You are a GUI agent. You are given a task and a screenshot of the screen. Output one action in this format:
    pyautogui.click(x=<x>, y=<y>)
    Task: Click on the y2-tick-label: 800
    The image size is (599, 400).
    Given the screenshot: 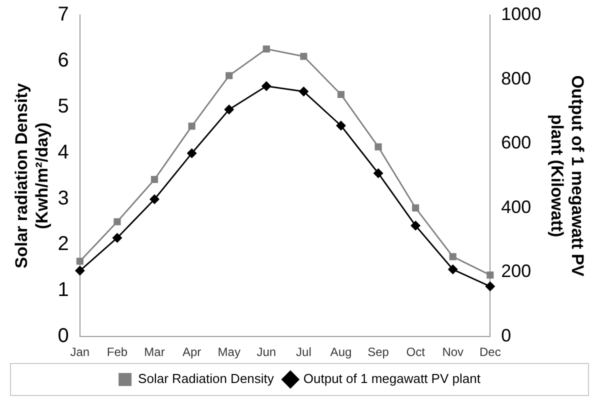 What is the action you would take?
    pyautogui.click(x=516, y=78)
    